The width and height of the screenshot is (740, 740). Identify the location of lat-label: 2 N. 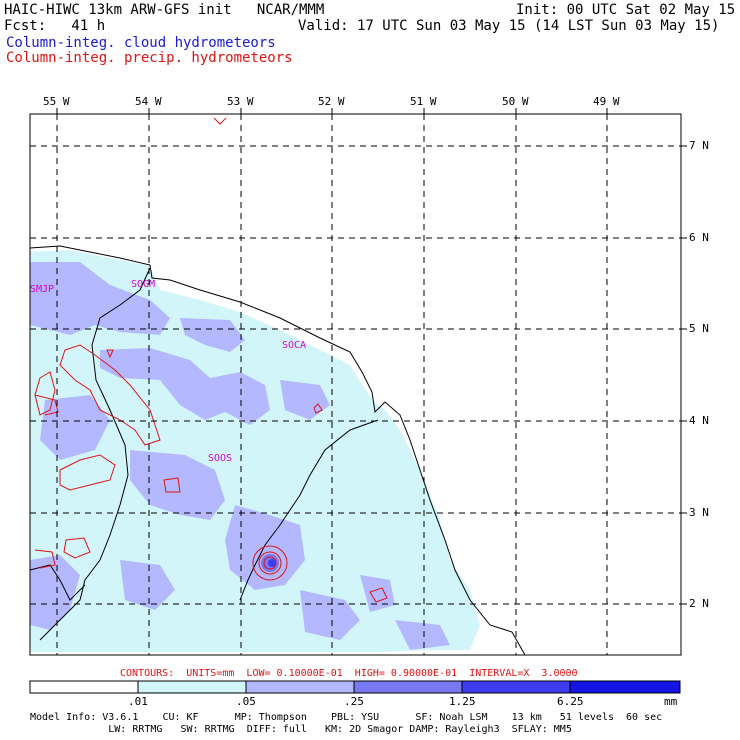
(699, 603).